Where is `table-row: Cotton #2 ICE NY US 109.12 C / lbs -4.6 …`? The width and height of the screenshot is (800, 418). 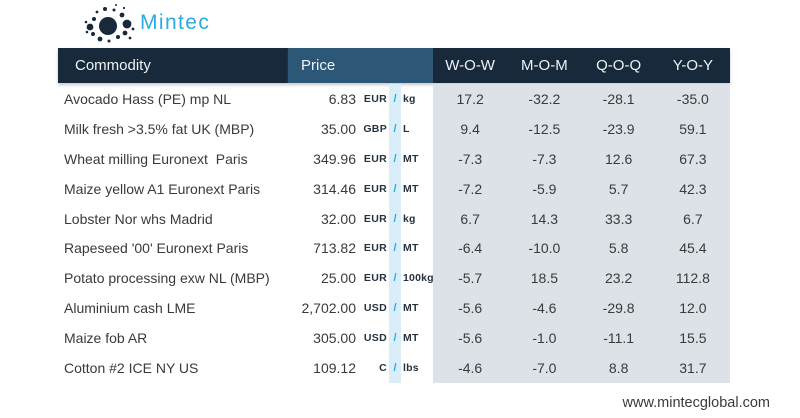 table-row: Cotton #2 ICE NY US 109.12 C / lbs -4.6 … is located at coordinates (400, 368).